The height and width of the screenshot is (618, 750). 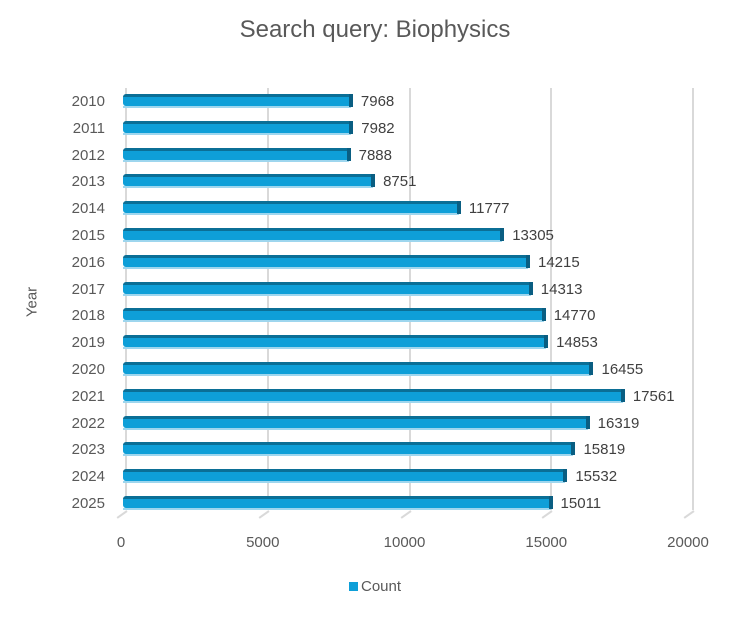 What do you see at coordinates (653, 396) in the screenshot?
I see `data-label: 17561` at bounding box center [653, 396].